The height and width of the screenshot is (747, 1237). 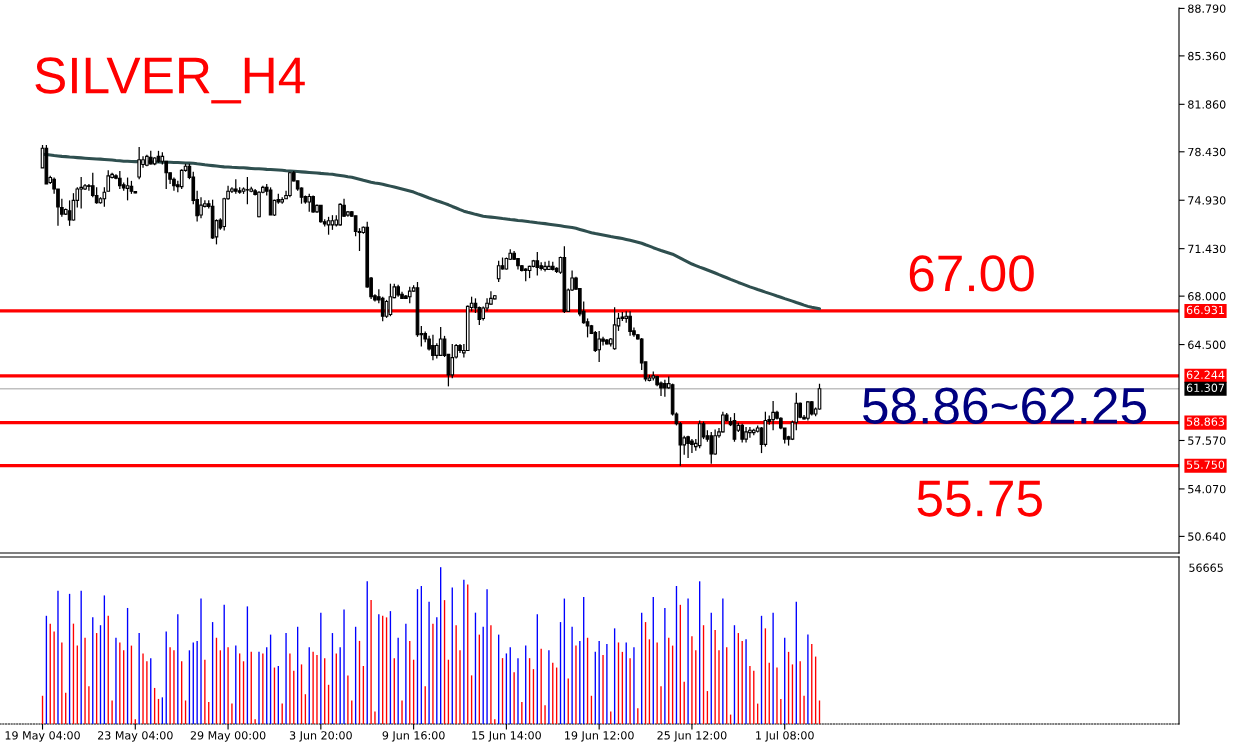 I want to click on x-tick-label: 19 Jun 12:00, so click(x=599, y=736).